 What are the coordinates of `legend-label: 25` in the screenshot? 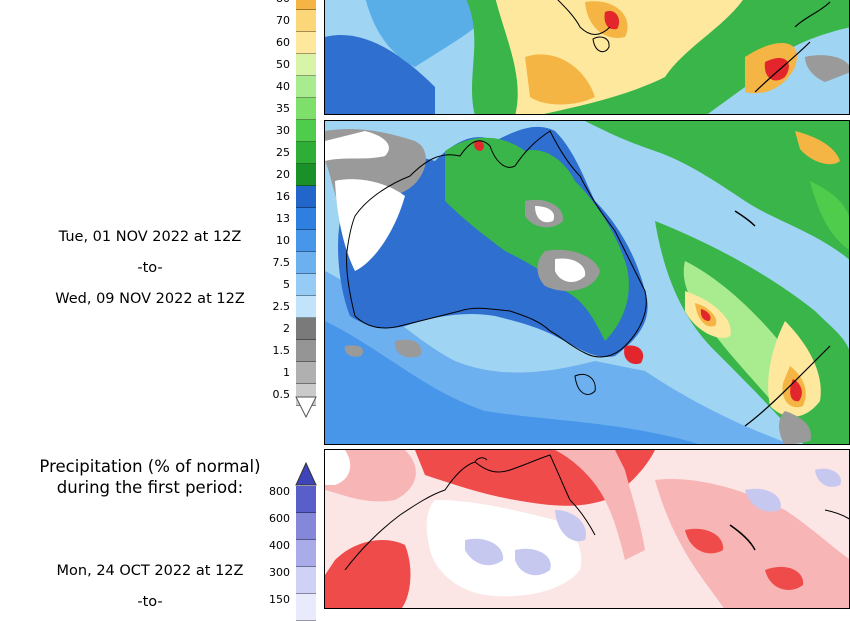 It's located at (283, 152).